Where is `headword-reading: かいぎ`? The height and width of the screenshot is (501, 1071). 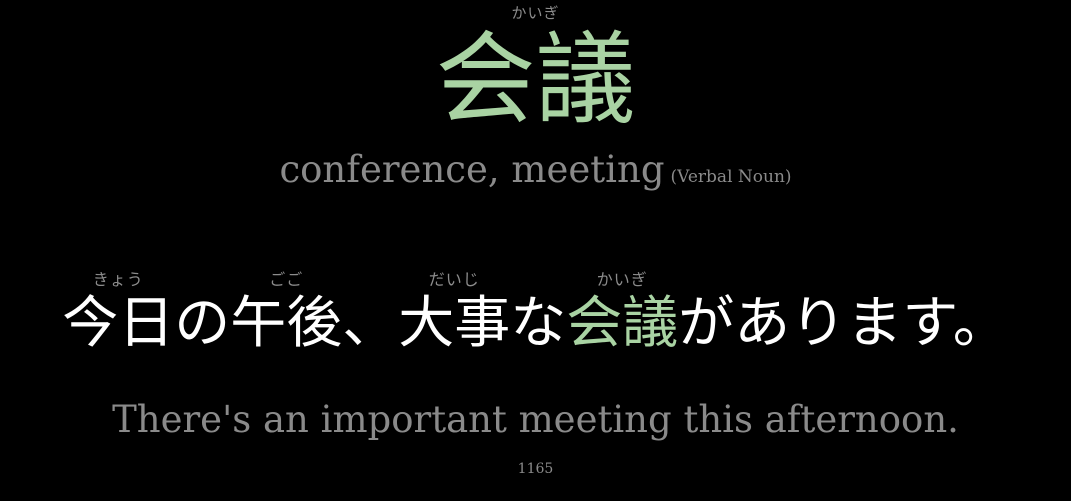 headword-reading: かいぎ is located at coordinates (535, 13).